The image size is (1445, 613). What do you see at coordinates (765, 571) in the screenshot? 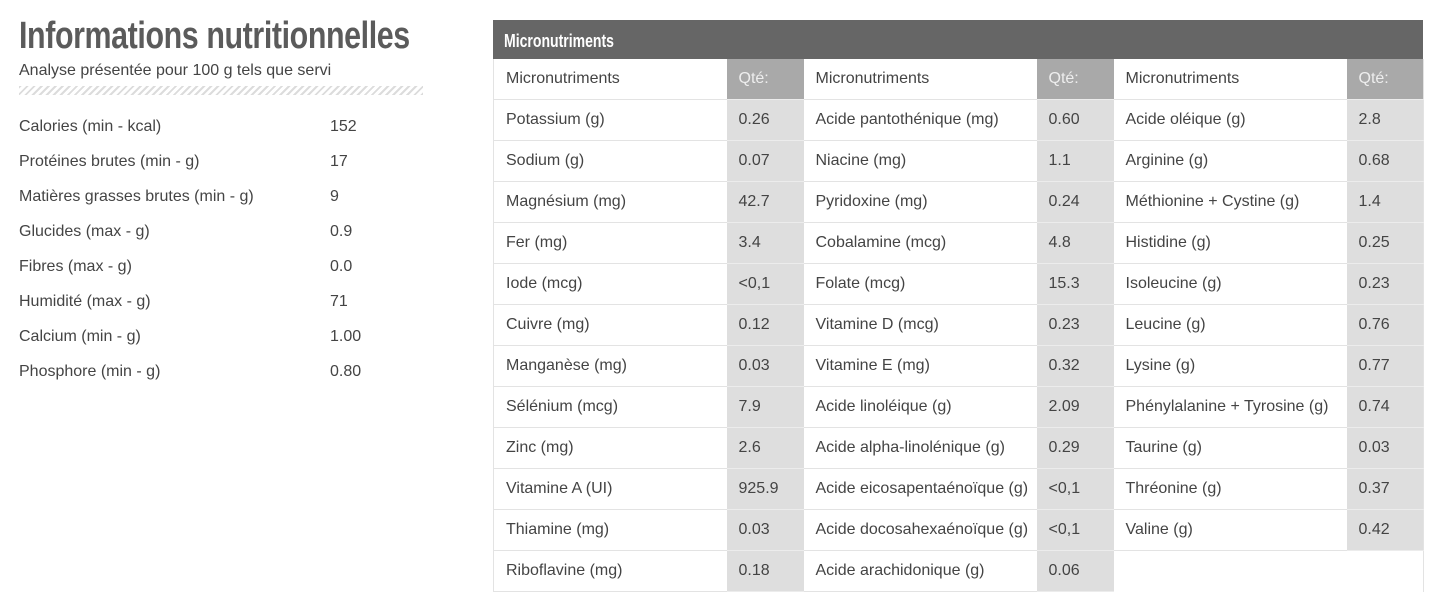
I see `micronutrient-value: 0.18` at bounding box center [765, 571].